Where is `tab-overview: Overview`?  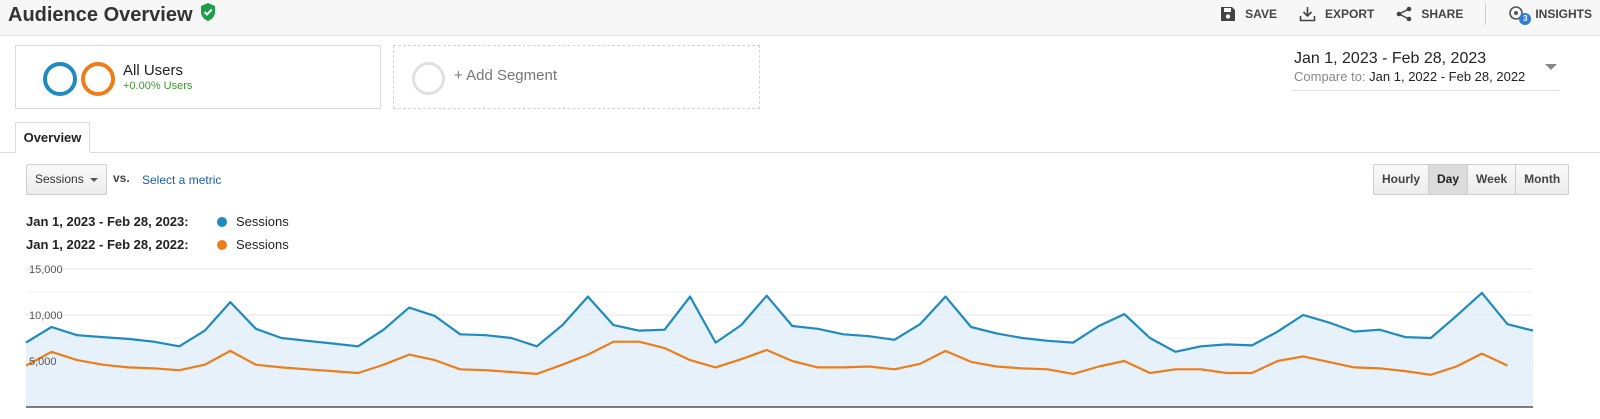 tab-overview: Overview is located at coordinates (52, 137).